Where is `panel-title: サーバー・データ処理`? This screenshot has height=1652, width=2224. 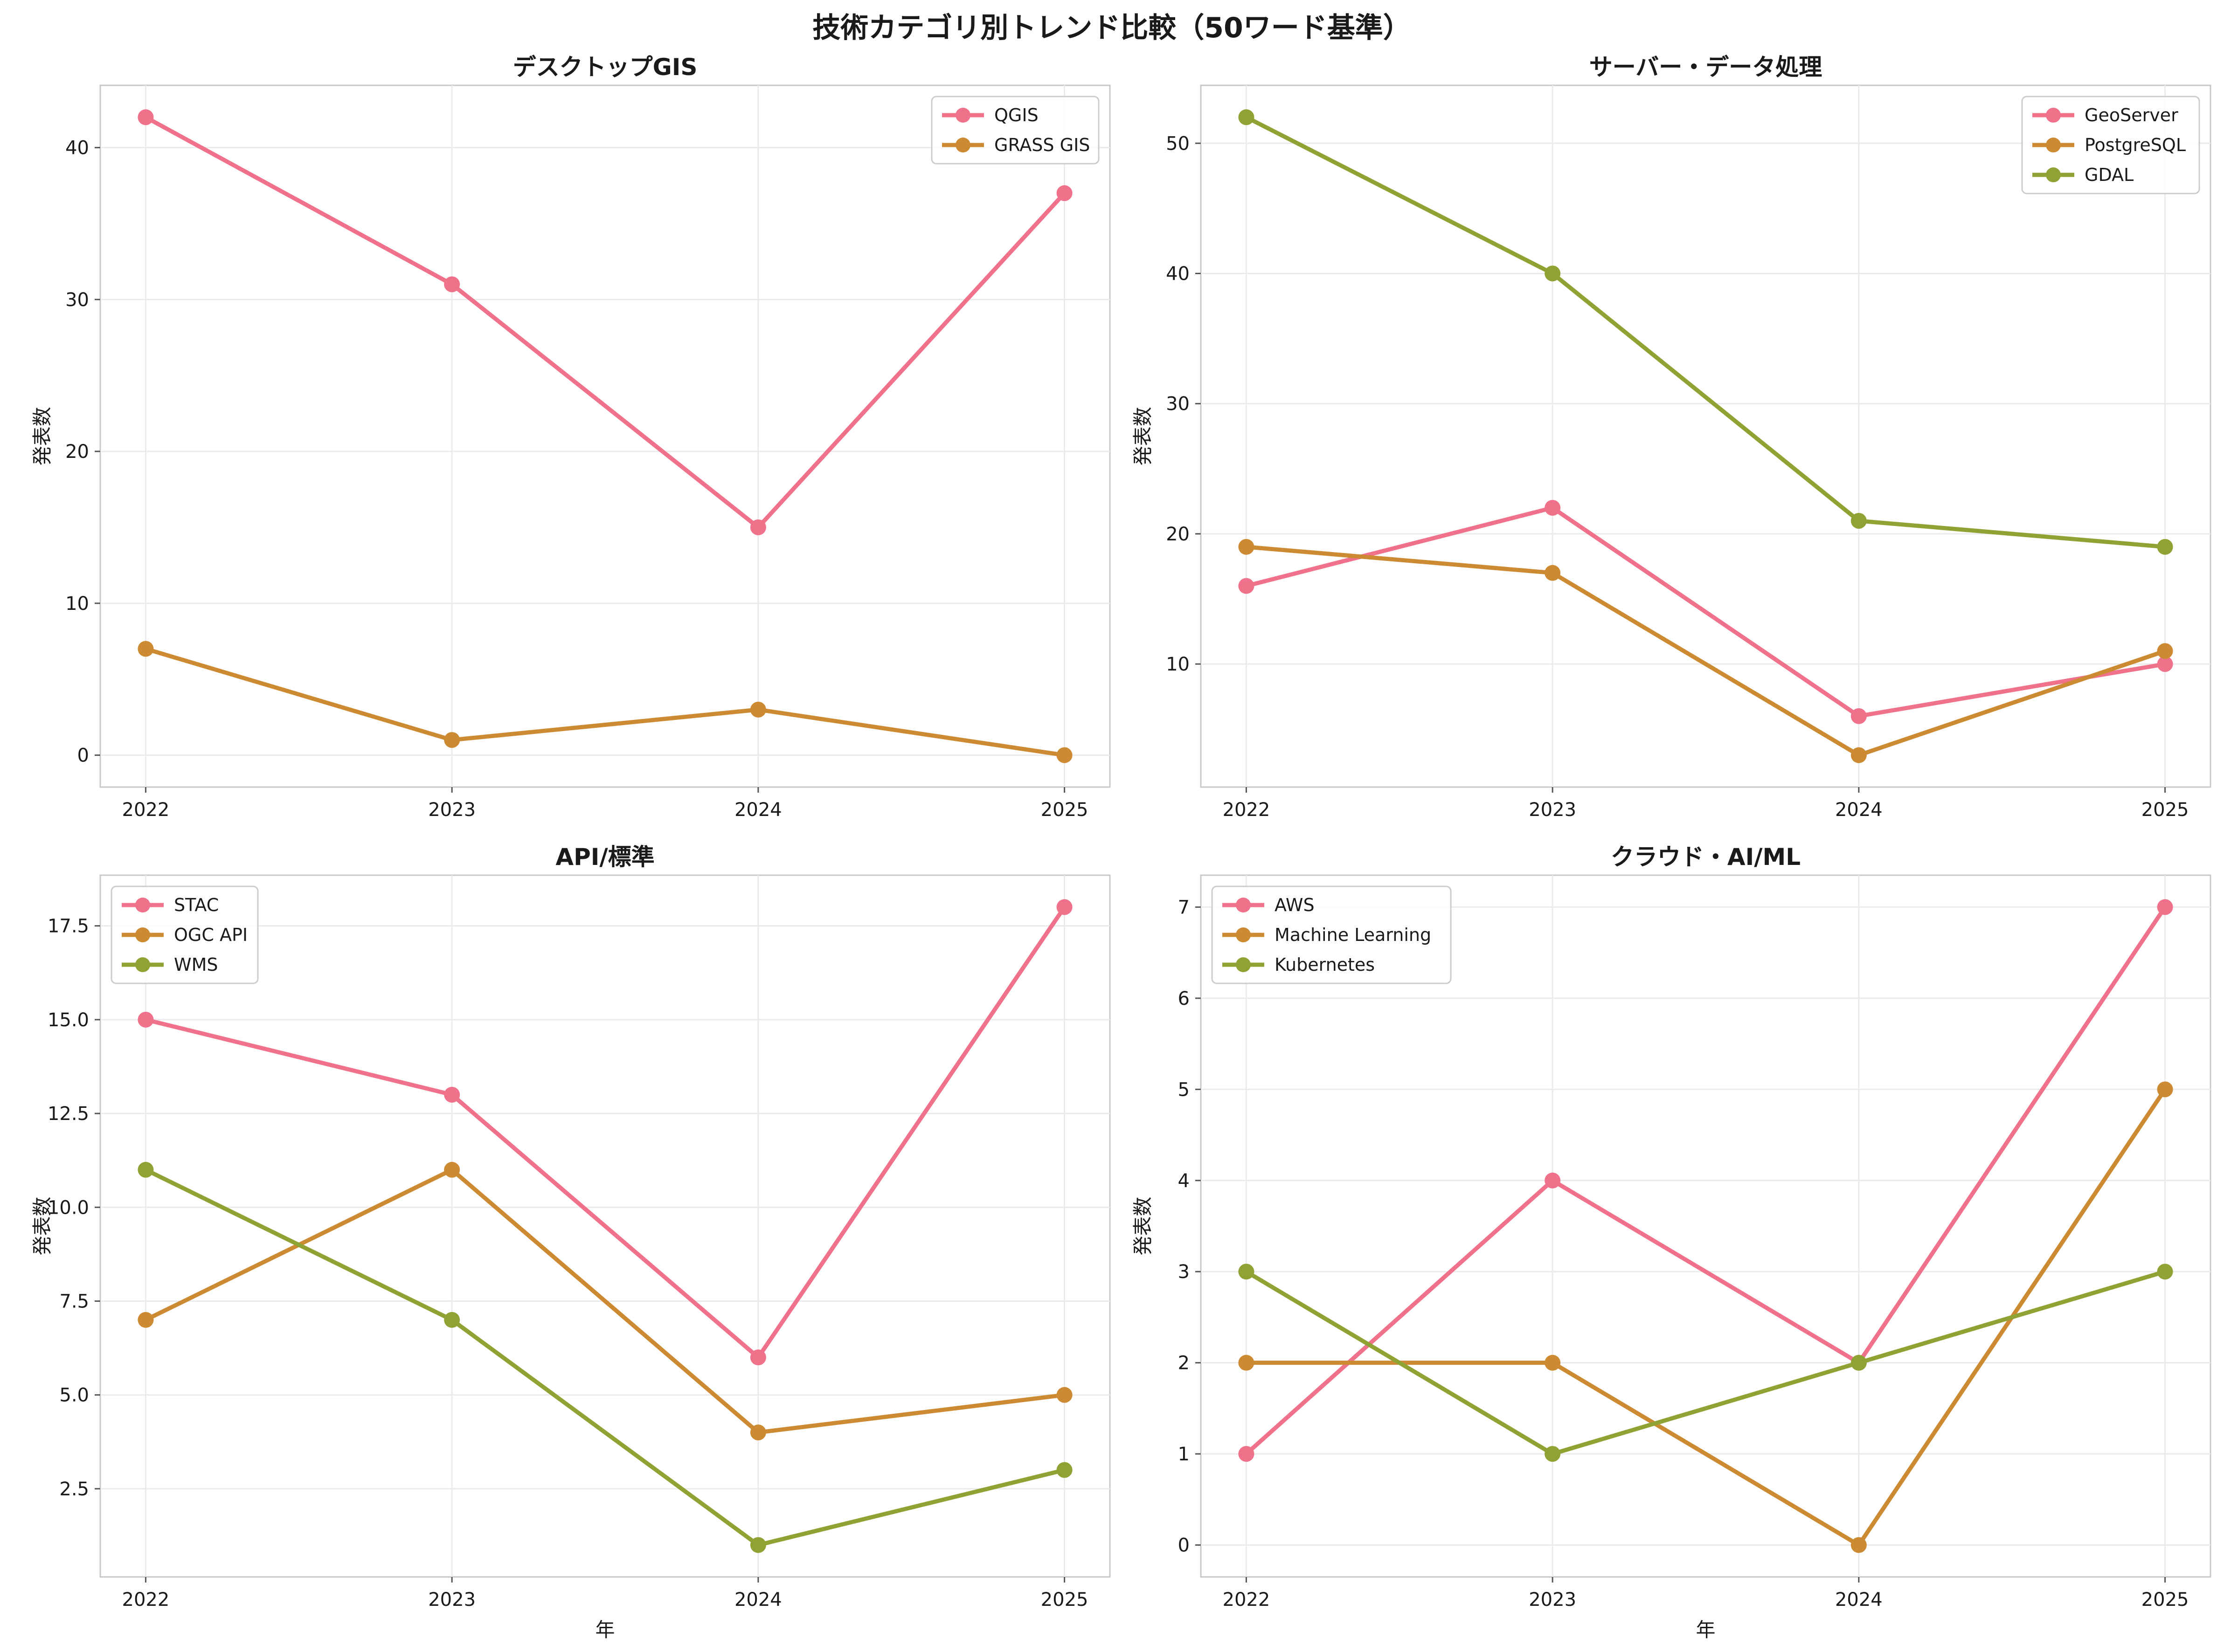 panel-title: サーバー・データ処理 is located at coordinates (1705, 67).